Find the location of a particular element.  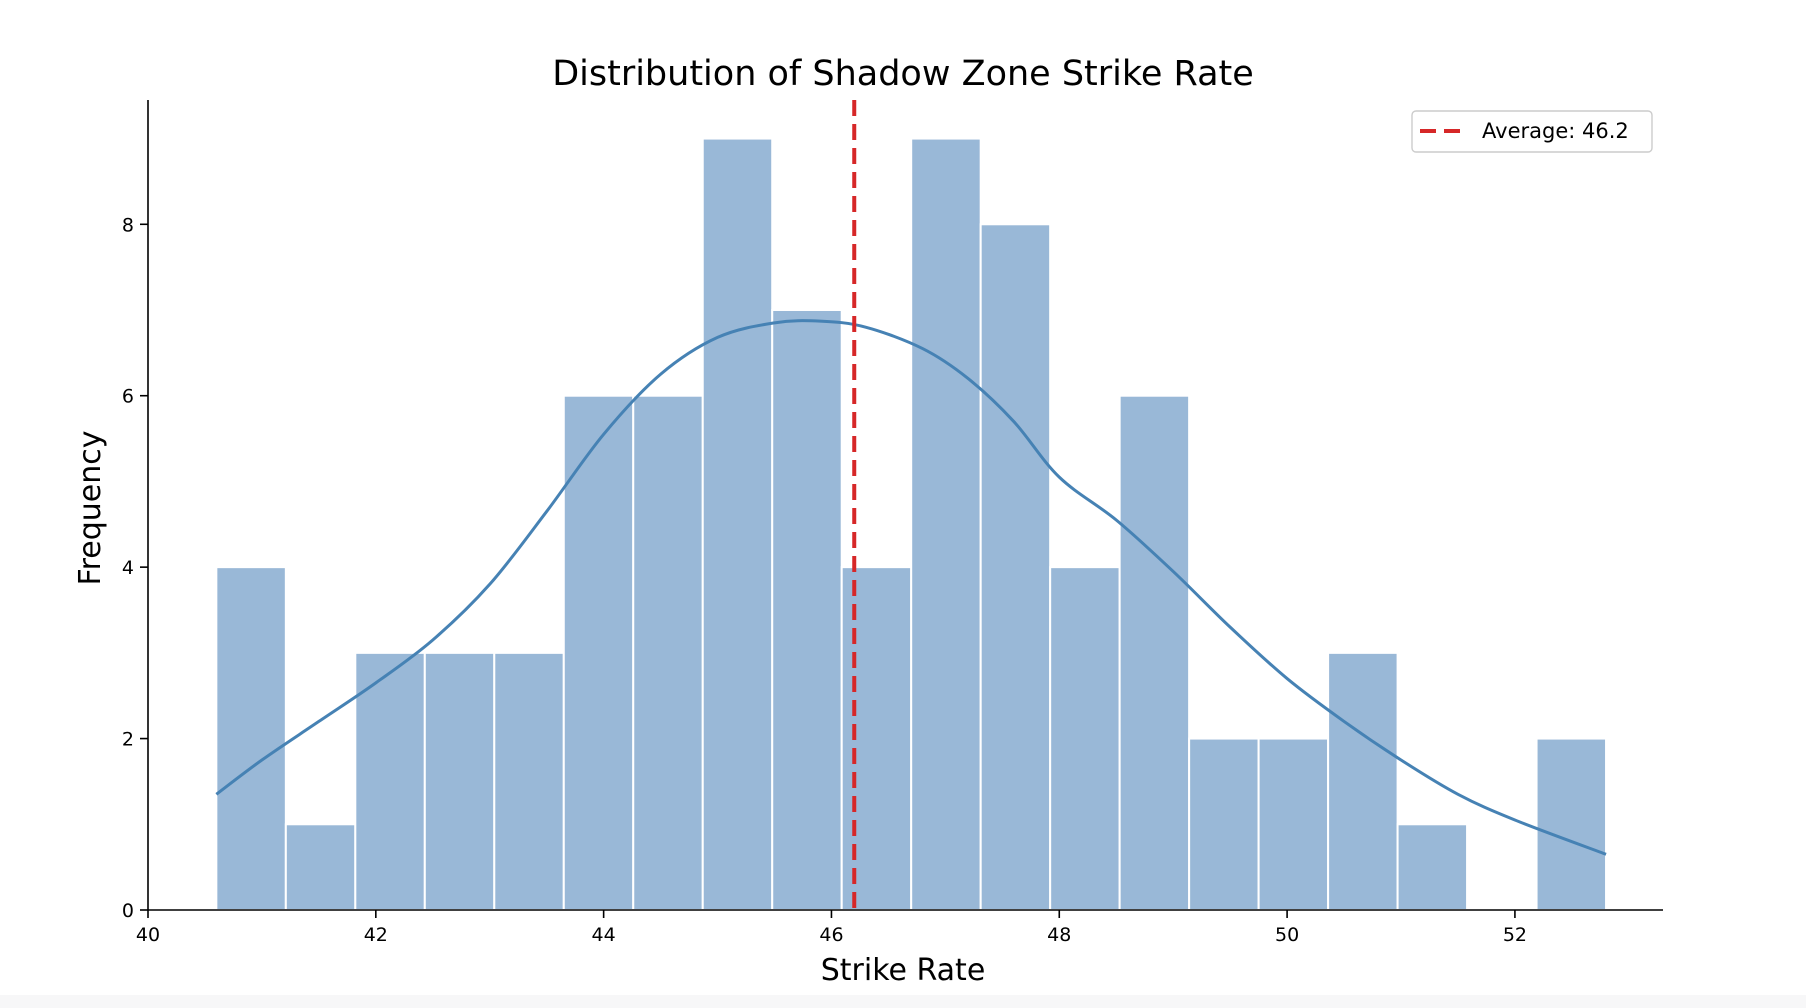

x-axis-label: Strike Rate is located at coordinates (903, 970).